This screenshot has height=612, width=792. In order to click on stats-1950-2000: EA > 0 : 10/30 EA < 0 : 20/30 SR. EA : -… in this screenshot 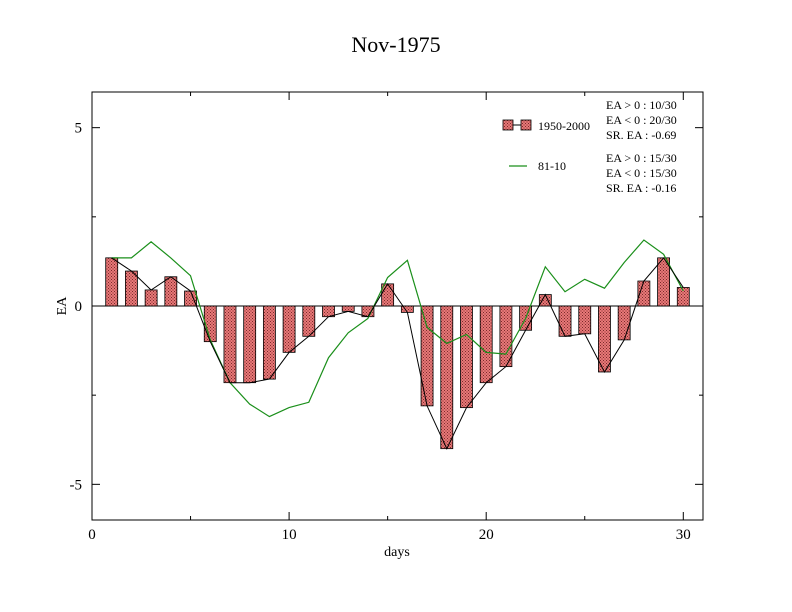, I will do `click(641, 120)`.